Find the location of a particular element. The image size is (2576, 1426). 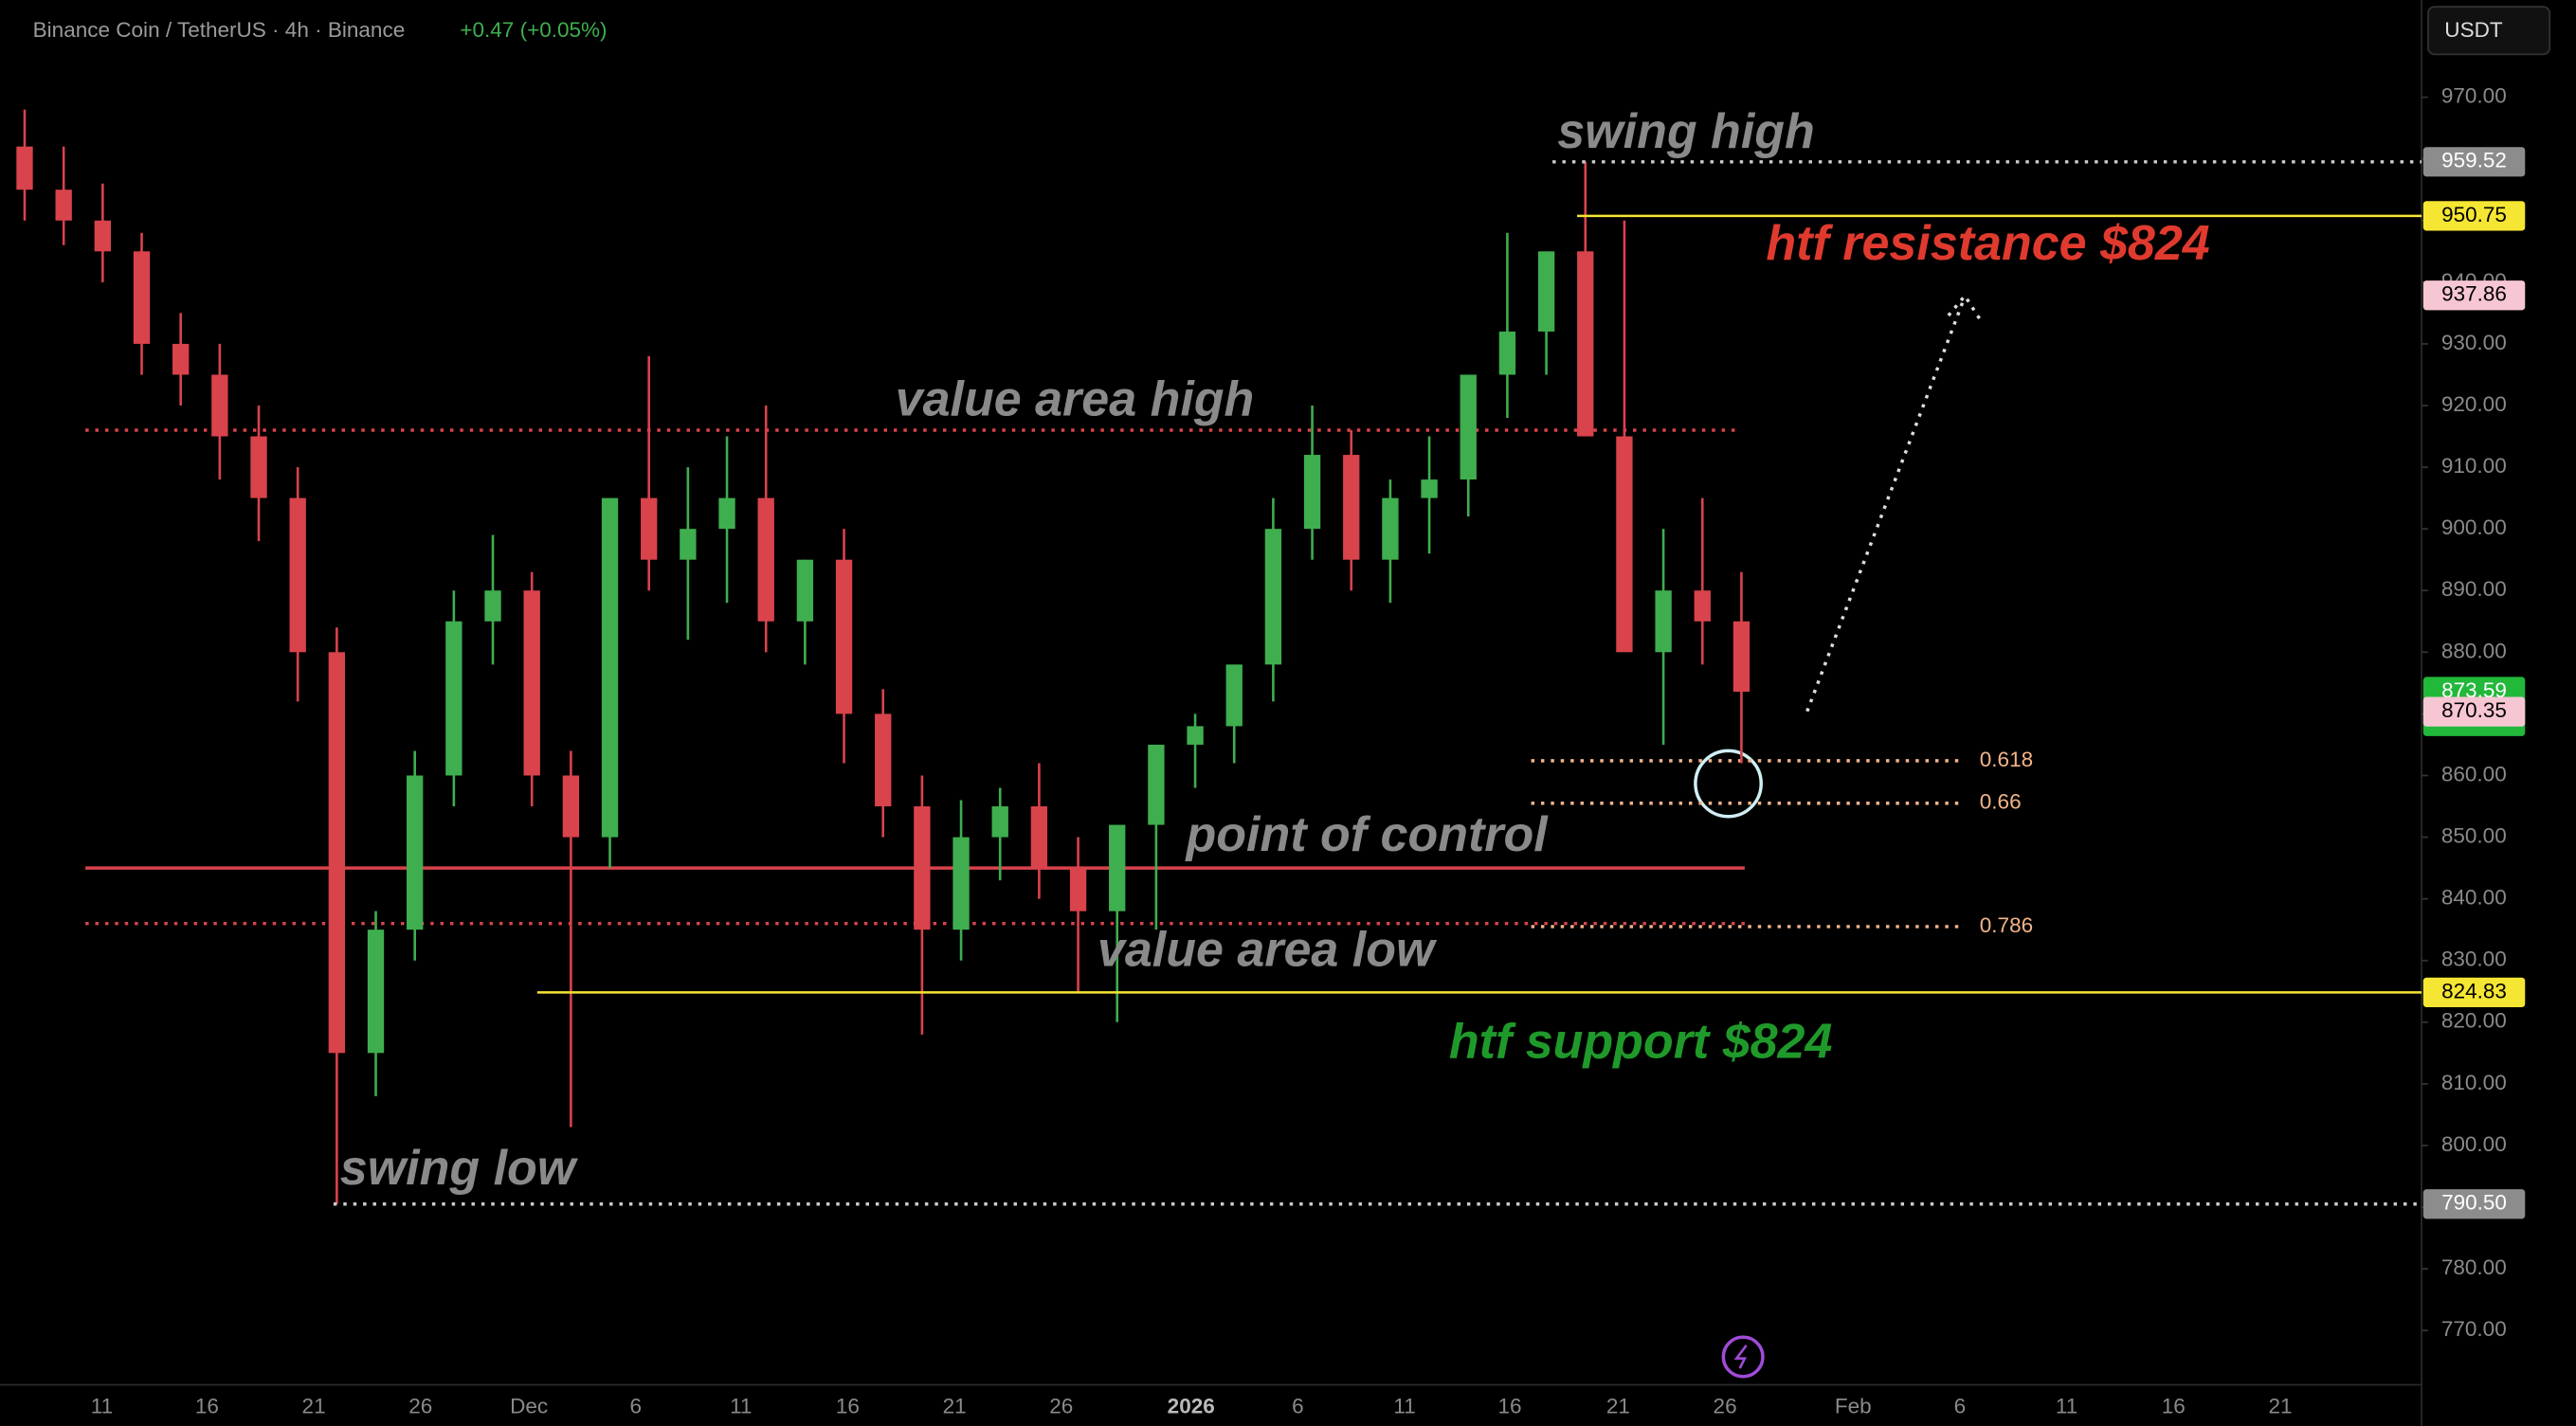

y-tick-label: 930.00 is located at coordinates (2474, 342).